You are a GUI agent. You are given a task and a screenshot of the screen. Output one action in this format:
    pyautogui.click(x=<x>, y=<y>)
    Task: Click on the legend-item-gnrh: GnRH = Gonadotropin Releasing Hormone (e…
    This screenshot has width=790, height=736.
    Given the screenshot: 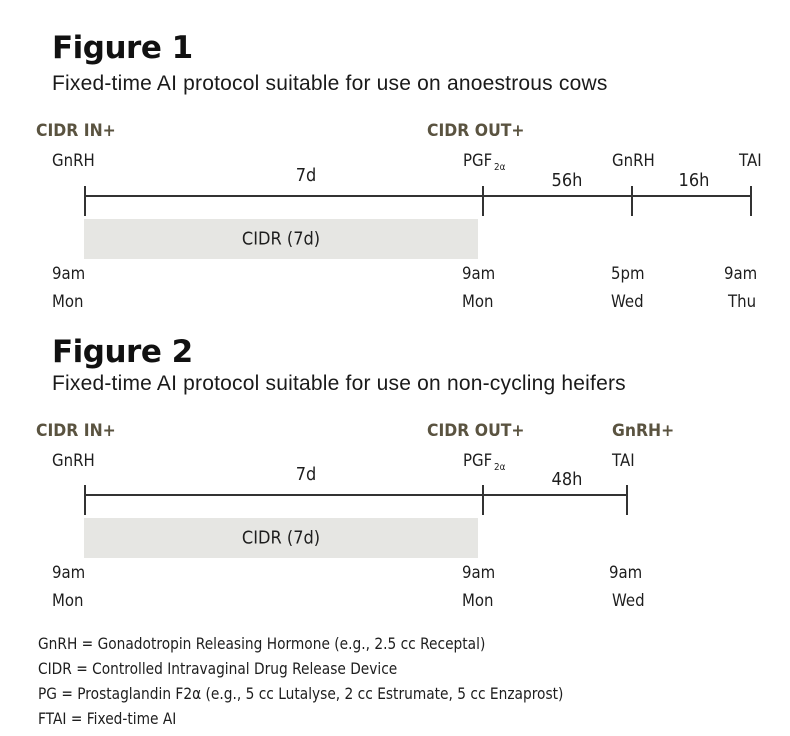 What is the action you would take?
    pyautogui.click(x=262, y=643)
    